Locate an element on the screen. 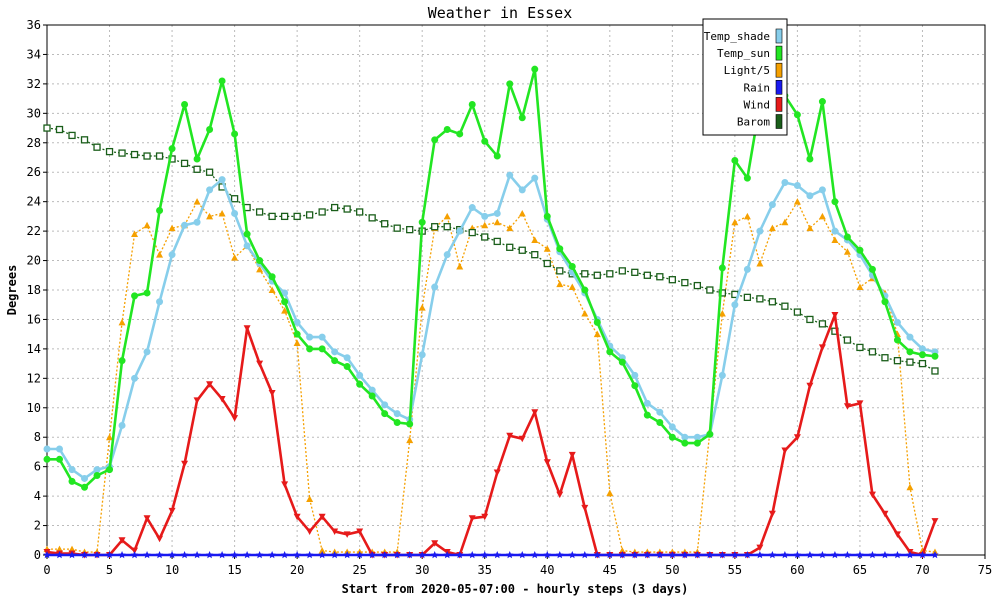 Image resolution: width=1000 pixels, height=600 pixels. x-tick-label: 10 is located at coordinates (172, 570).